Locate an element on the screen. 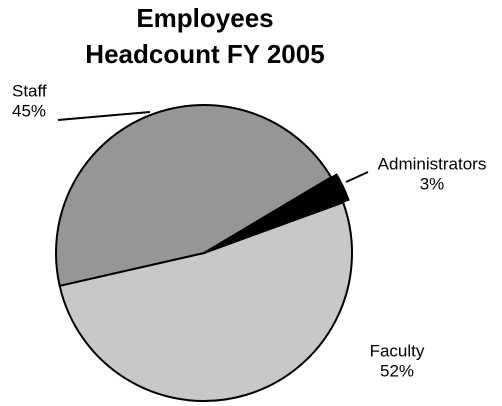 The image size is (502, 406). pie-slice is located at coordinates (279, 212).